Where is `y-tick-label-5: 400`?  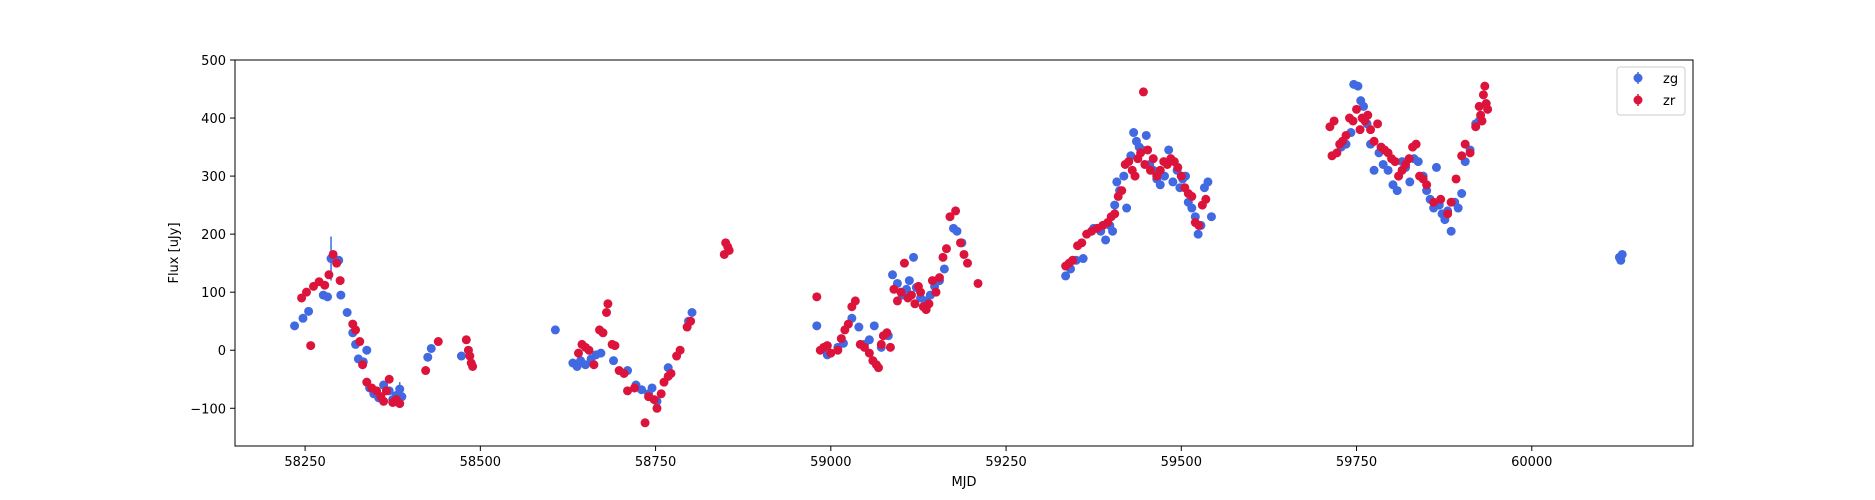
y-tick-label-5: 400 is located at coordinates (213, 119).